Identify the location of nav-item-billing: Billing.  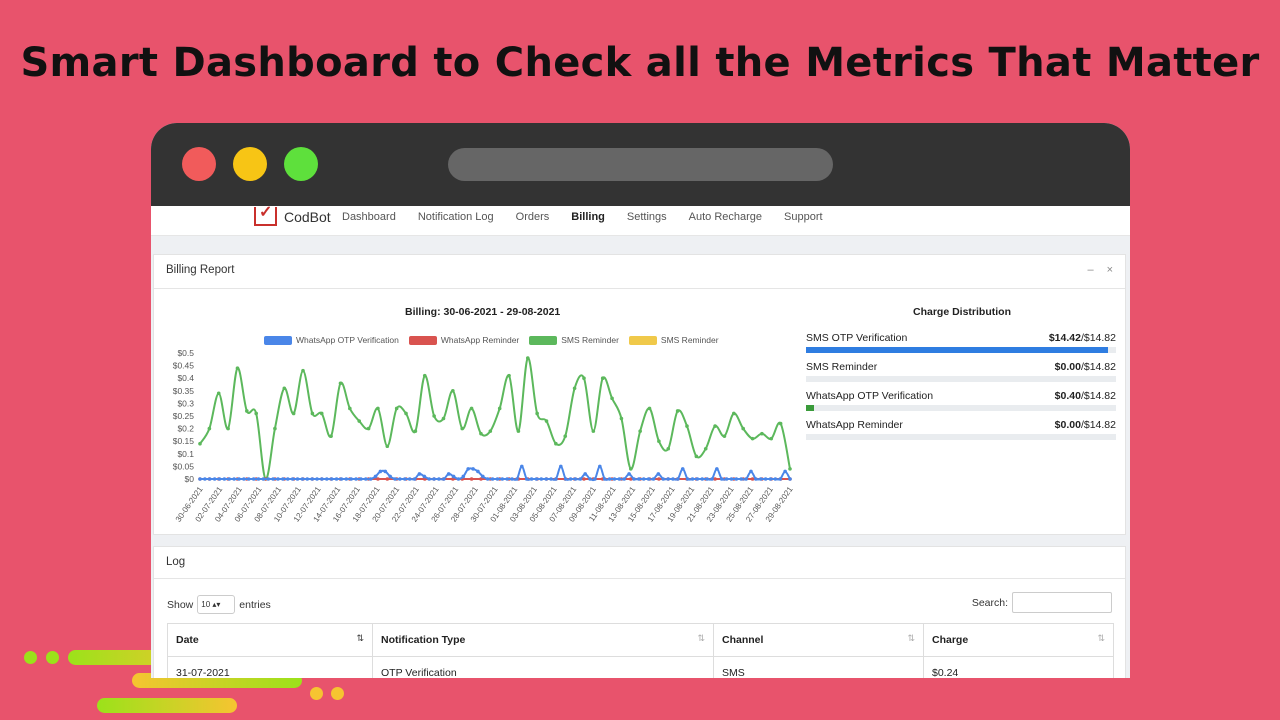
(588, 217).